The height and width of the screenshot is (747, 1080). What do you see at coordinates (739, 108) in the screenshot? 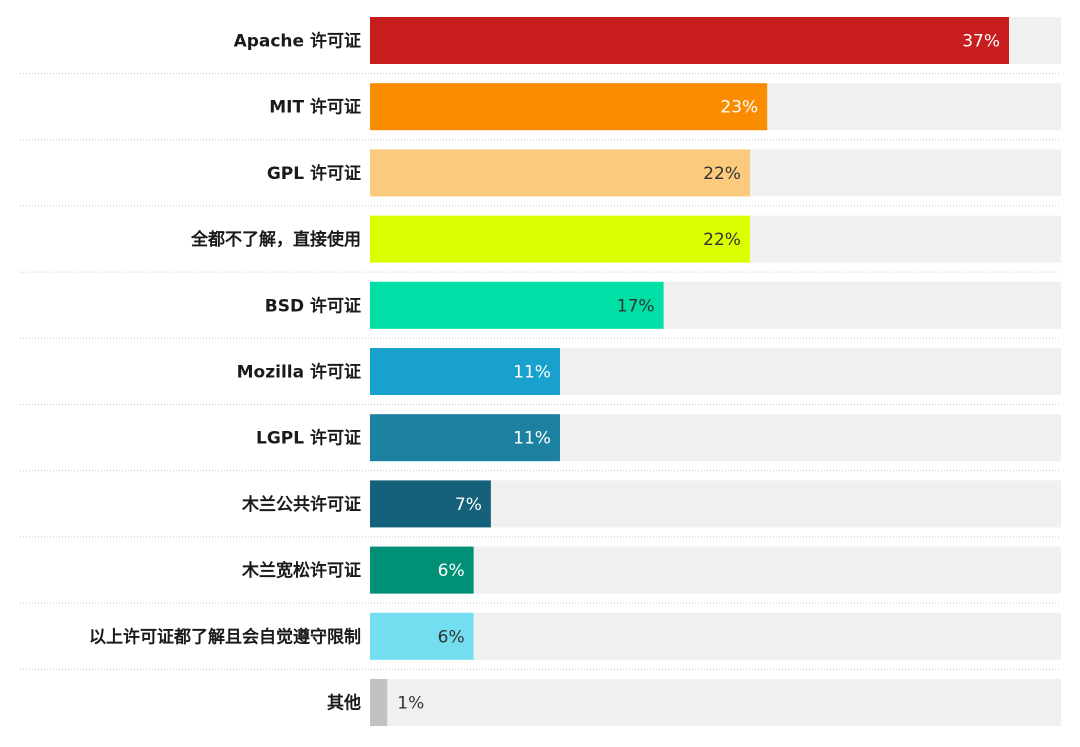
I see `value-label: 23%` at bounding box center [739, 108].